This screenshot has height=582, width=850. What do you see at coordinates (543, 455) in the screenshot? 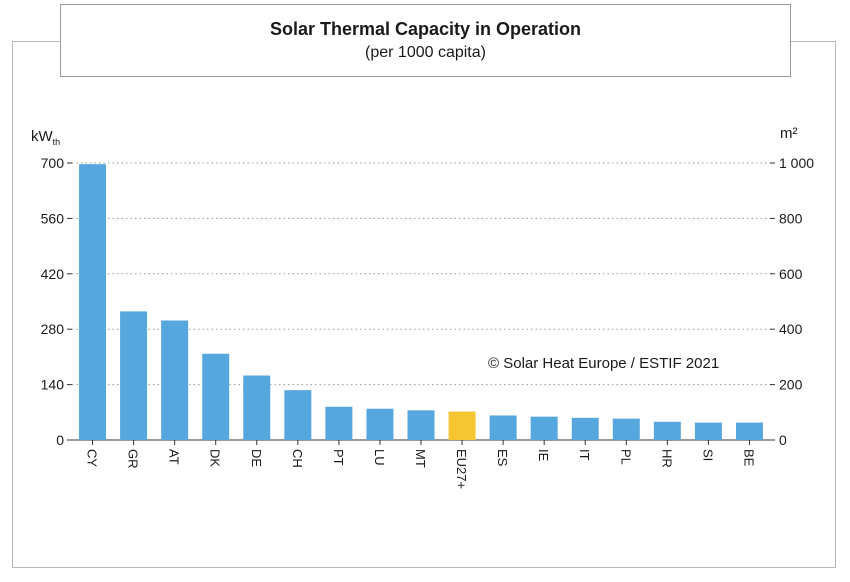
I see `category-label: IE` at bounding box center [543, 455].